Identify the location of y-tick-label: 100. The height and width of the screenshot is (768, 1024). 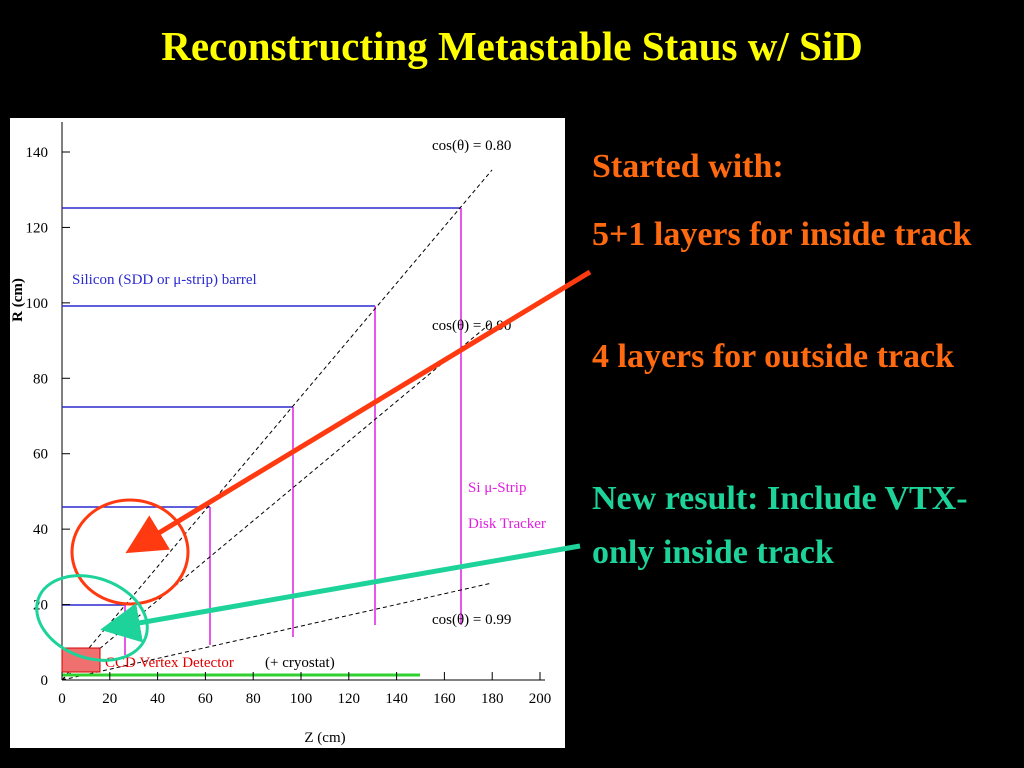
(37, 304).